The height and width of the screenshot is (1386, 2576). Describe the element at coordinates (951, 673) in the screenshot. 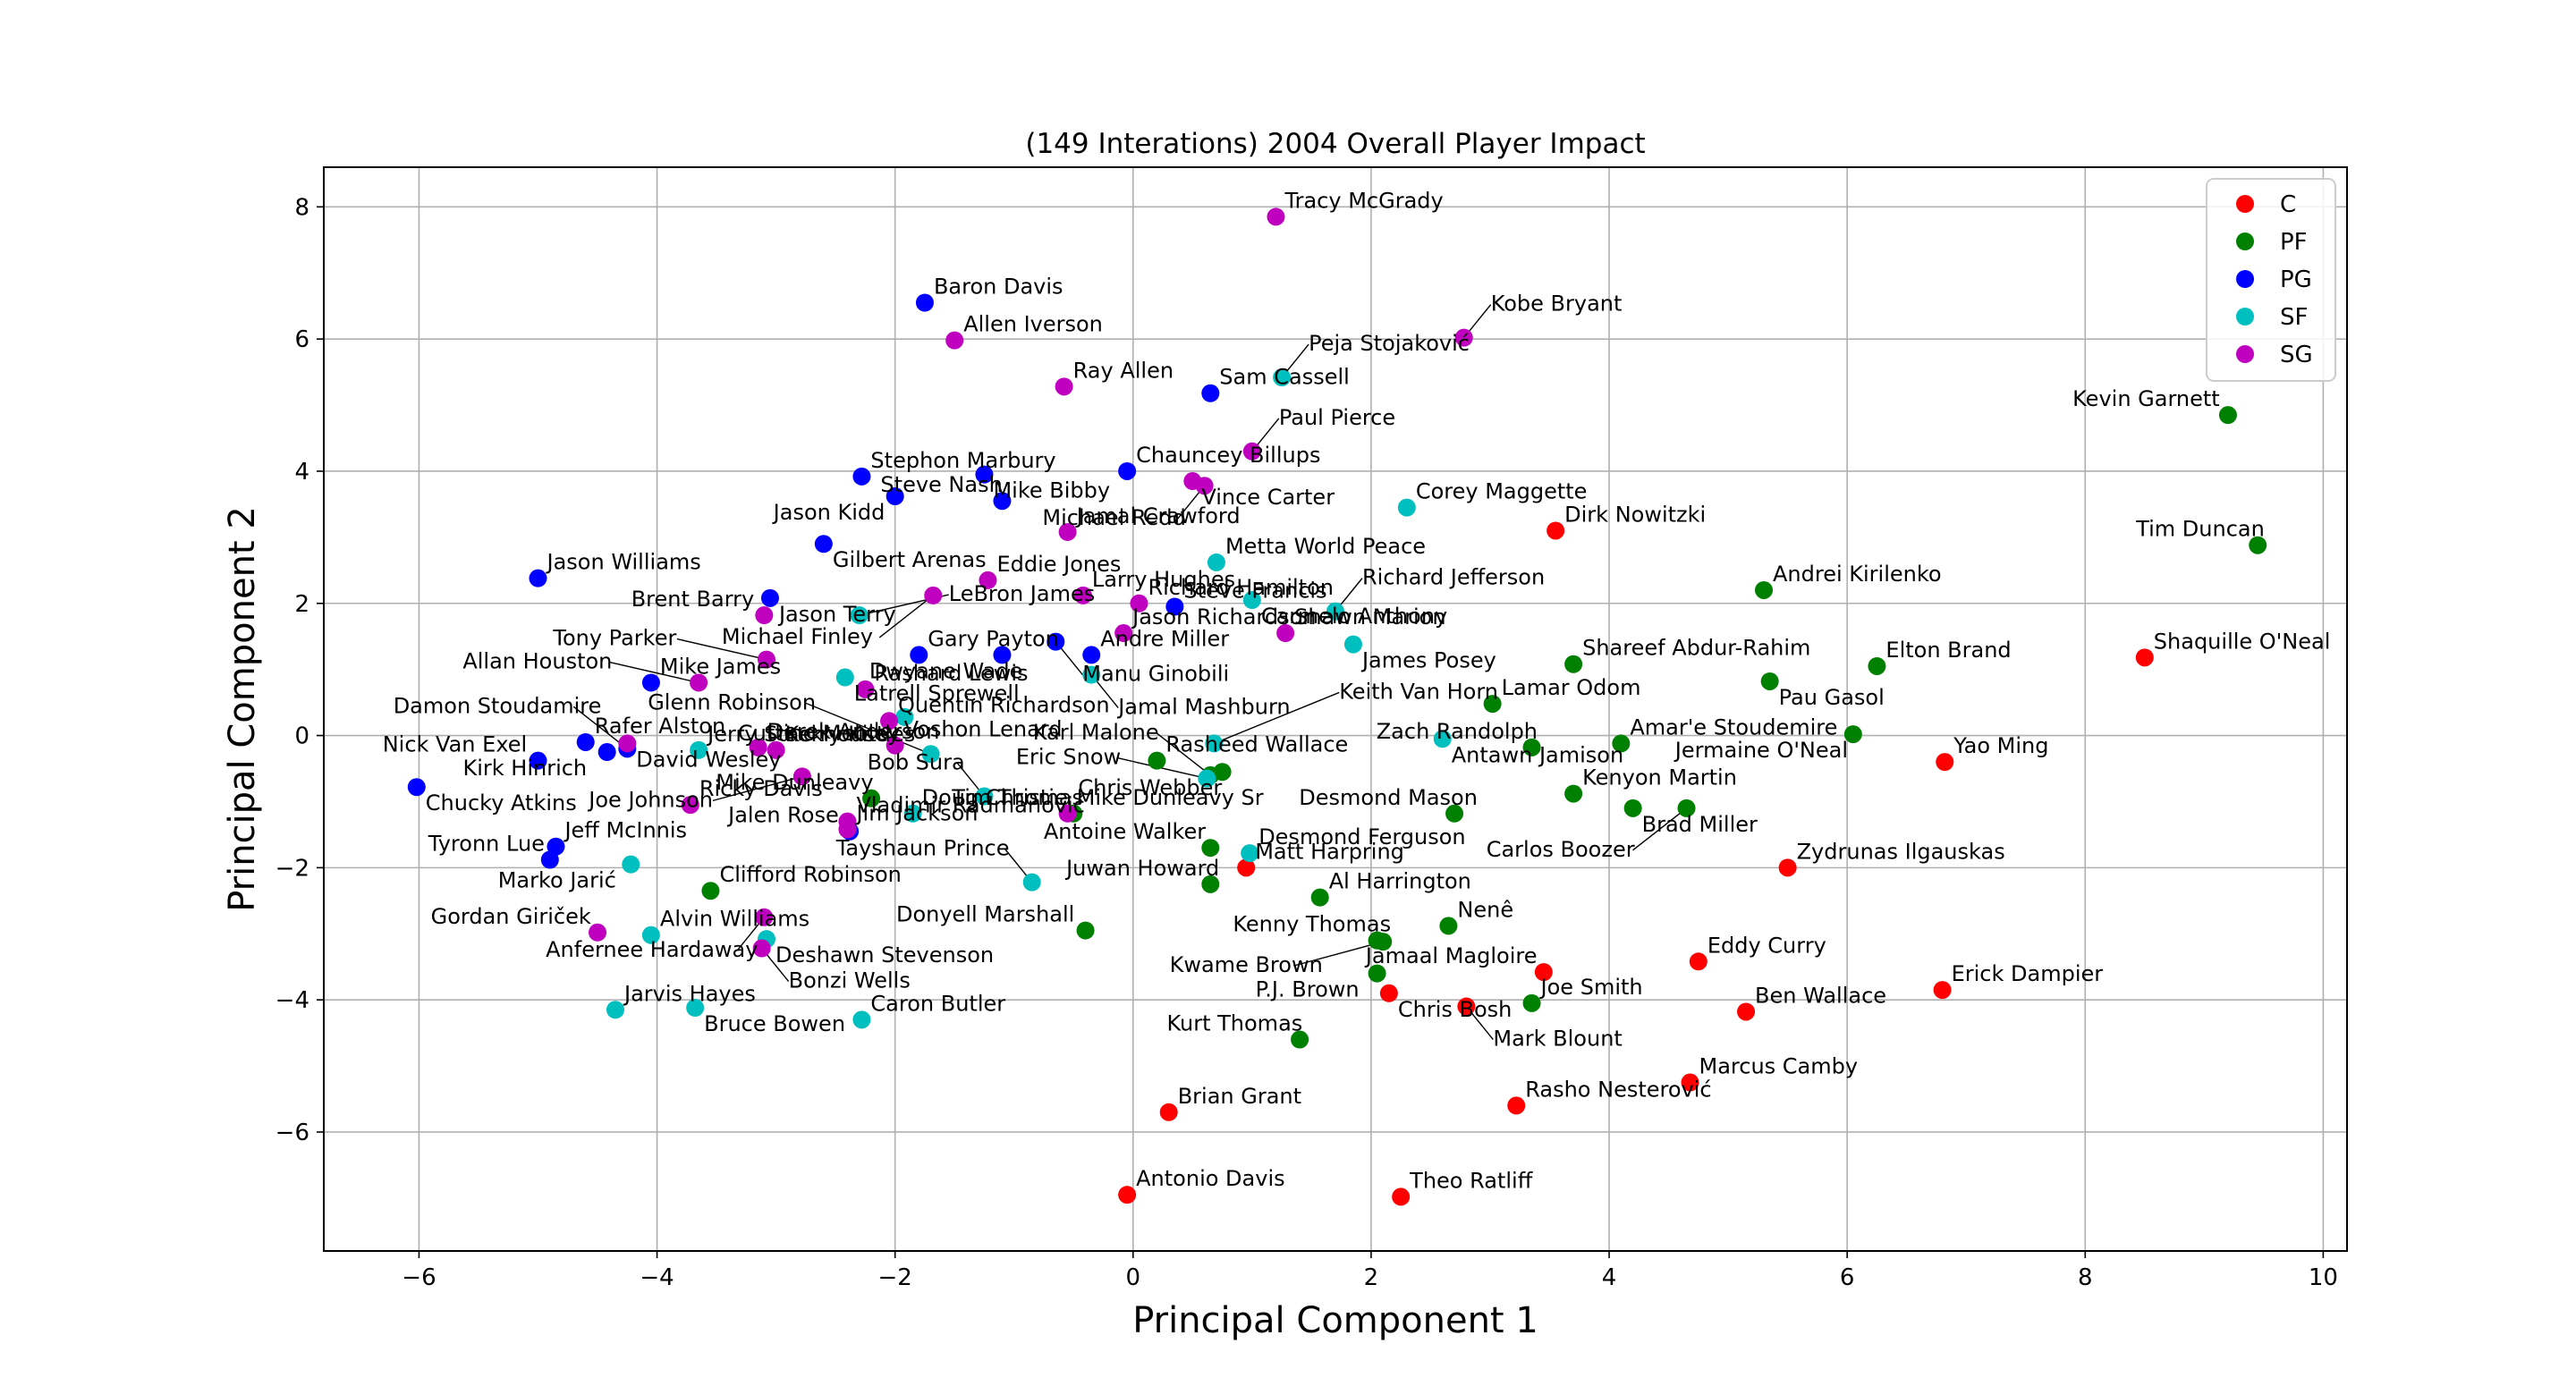

I see `point-label-rashard-lewis: Rashard Lewis` at that location.